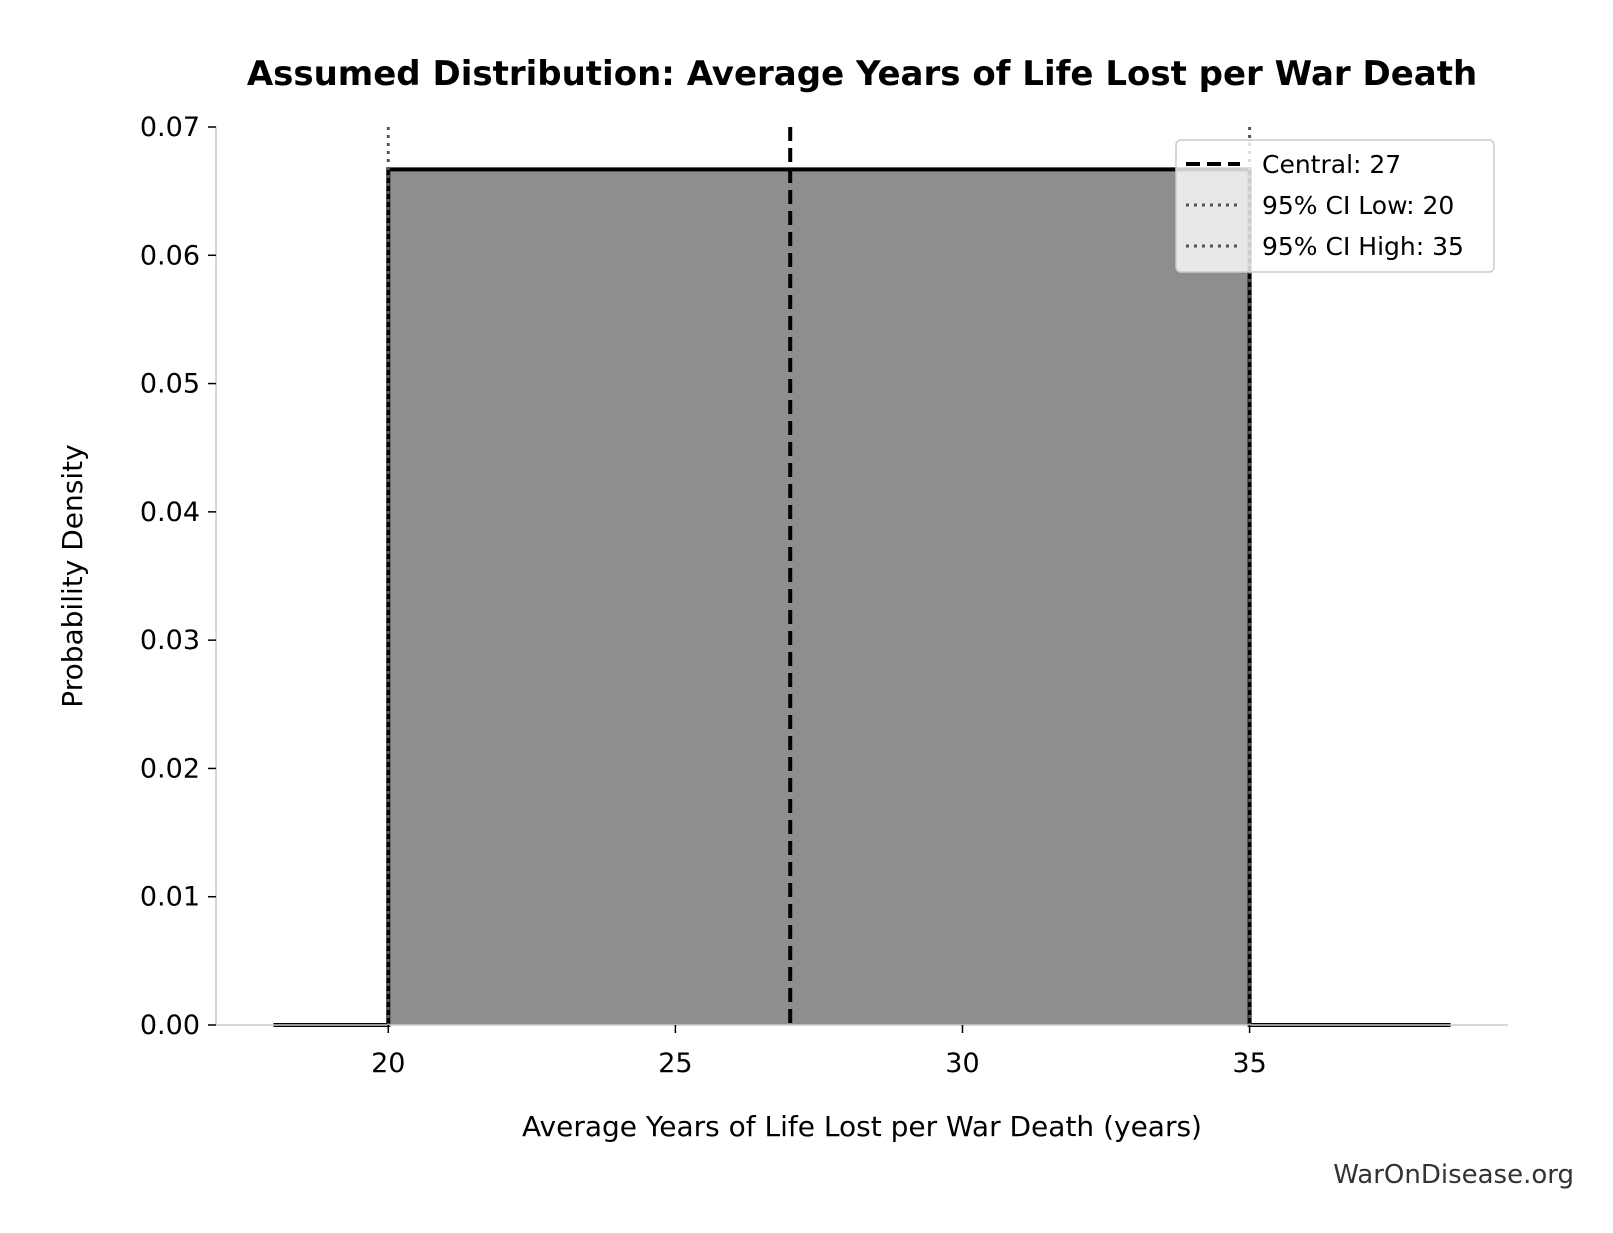 The height and width of the screenshot is (1233, 1613). Describe the element at coordinates (170, 255) in the screenshot. I see `y-tick-label: 0.06` at that location.